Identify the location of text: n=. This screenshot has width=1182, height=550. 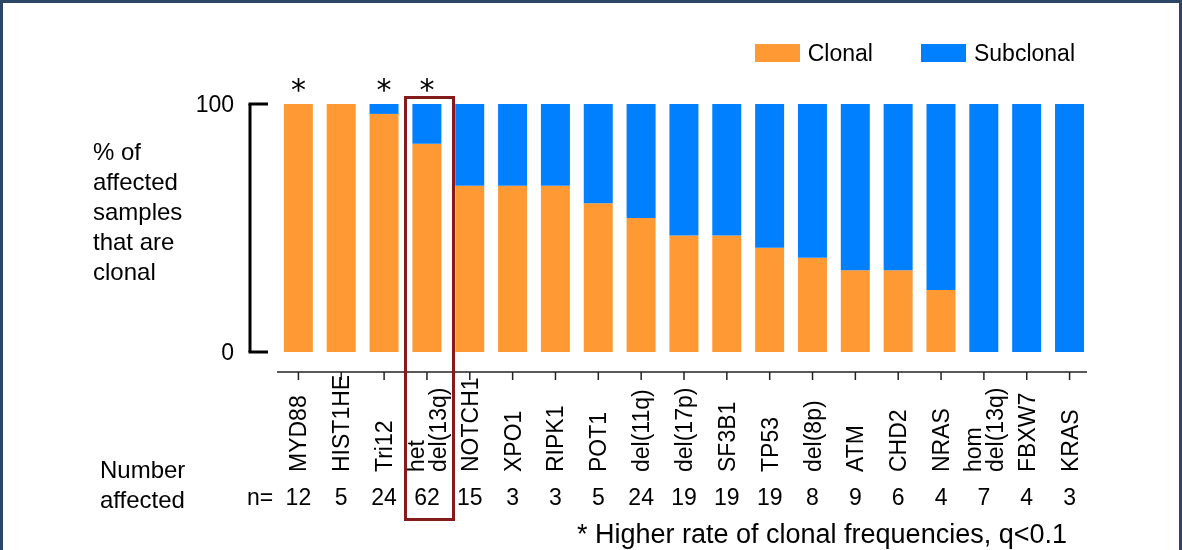
(260, 497).